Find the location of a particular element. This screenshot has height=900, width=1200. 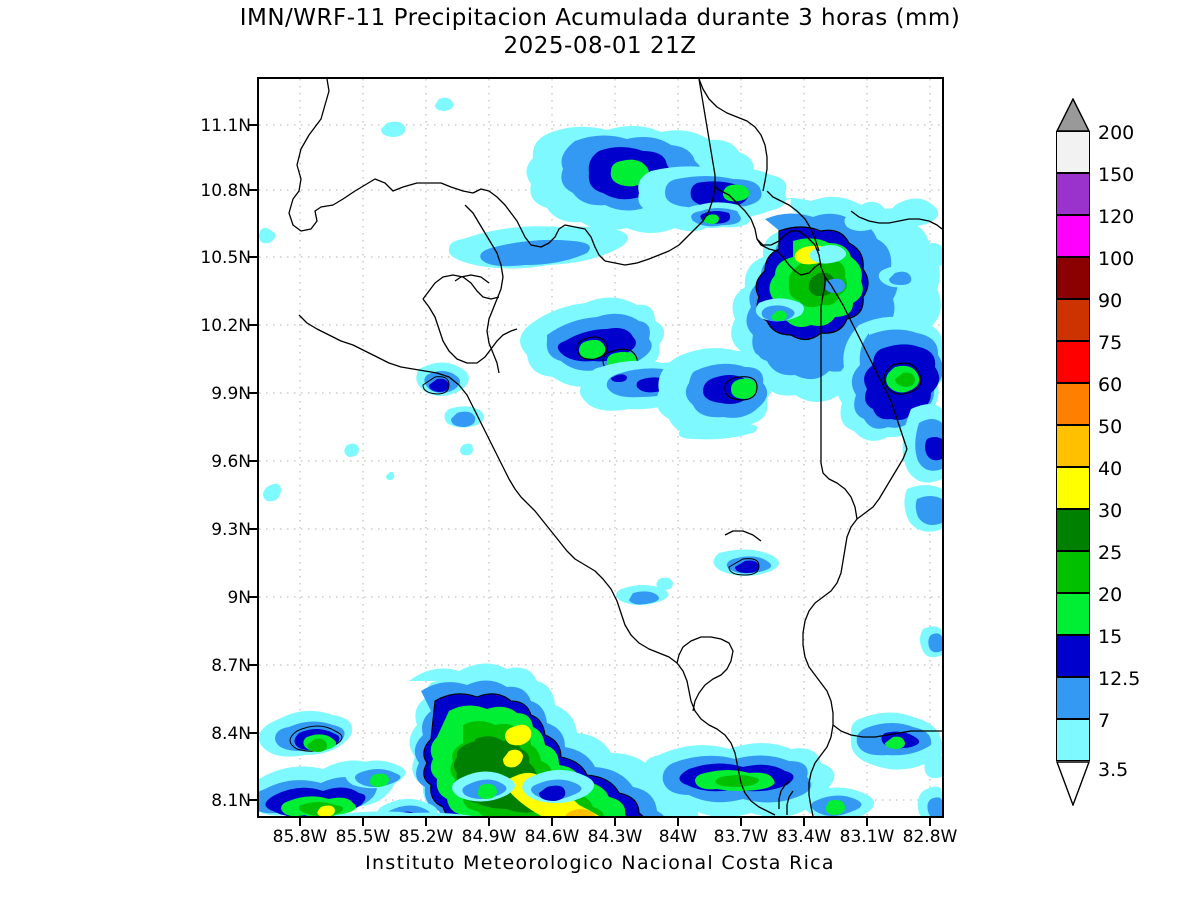

y-axis-label: 10.2N is located at coordinates (225, 326).